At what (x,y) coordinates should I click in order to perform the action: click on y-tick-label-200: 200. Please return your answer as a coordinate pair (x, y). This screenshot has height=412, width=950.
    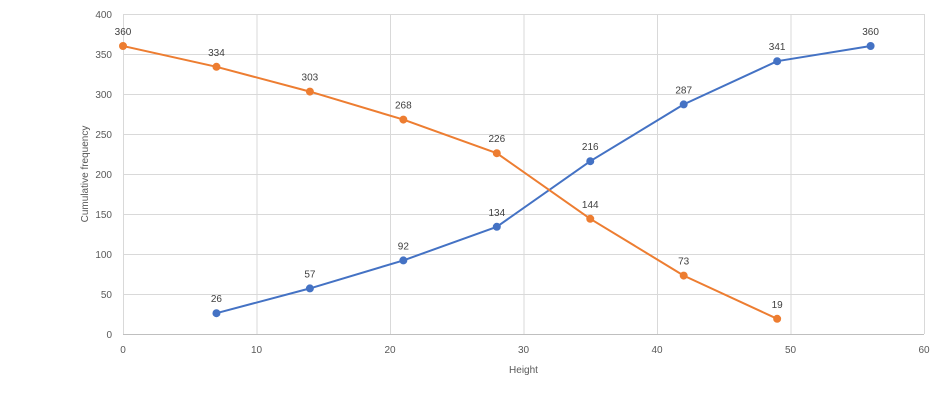
    Looking at the image, I should click on (103, 175).